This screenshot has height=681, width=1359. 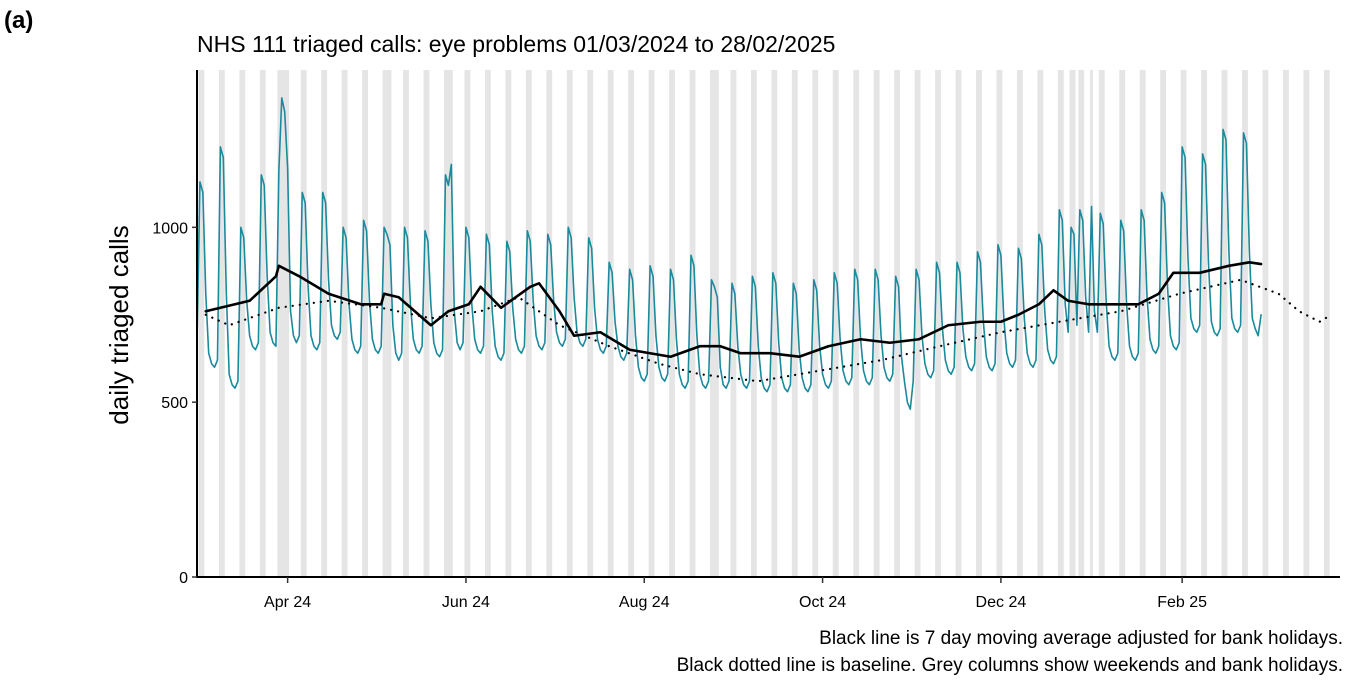 I want to click on y-tick-label: 0, so click(x=183, y=578).